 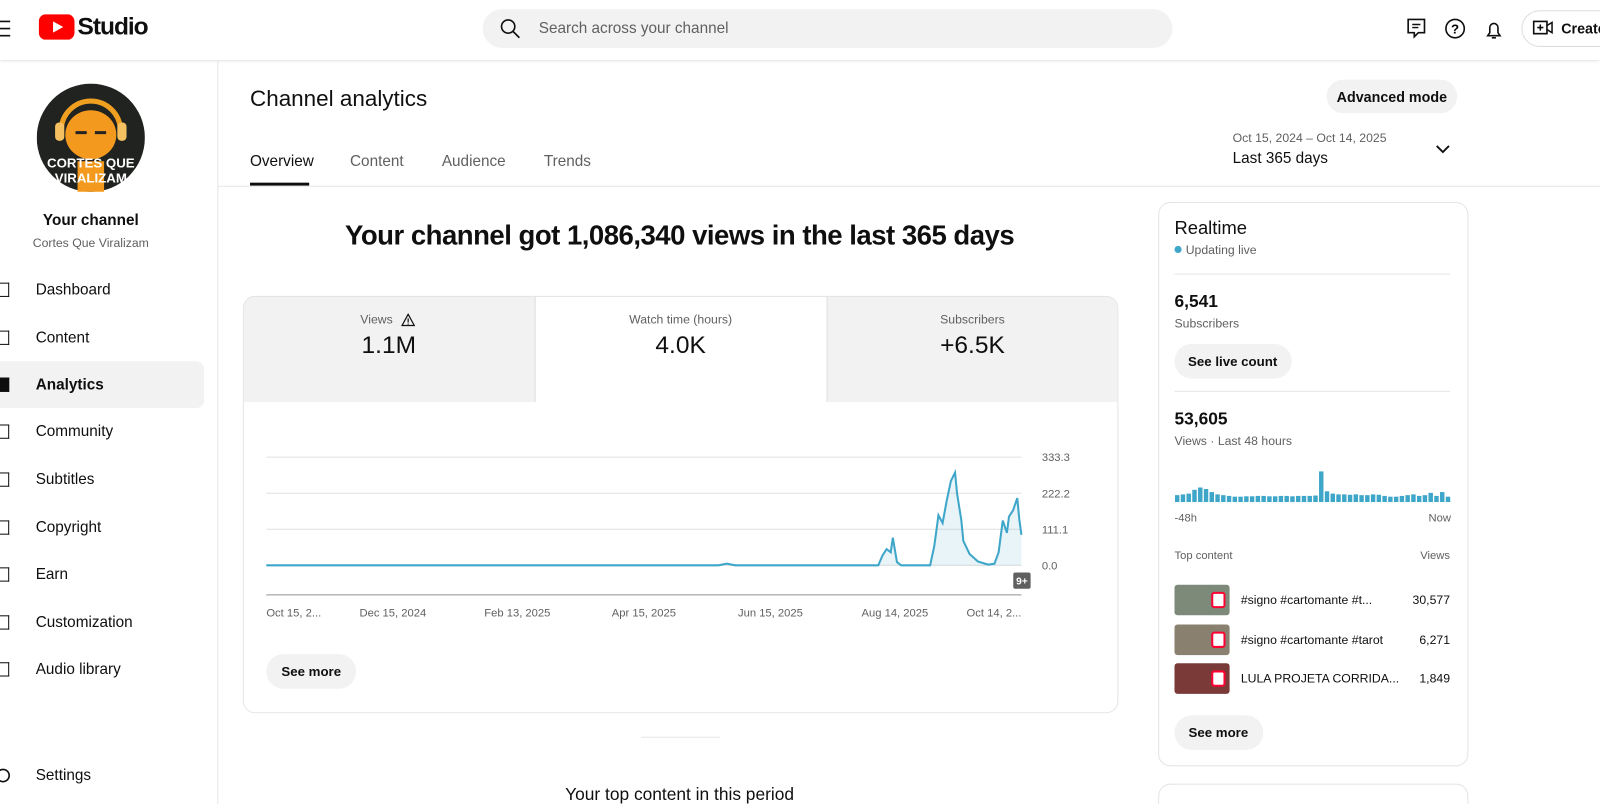 What do you see at coordinates (681, 319) in the screenshot?
I see `metric-label: Watch time (hours)` at bounding box center [681, 319].